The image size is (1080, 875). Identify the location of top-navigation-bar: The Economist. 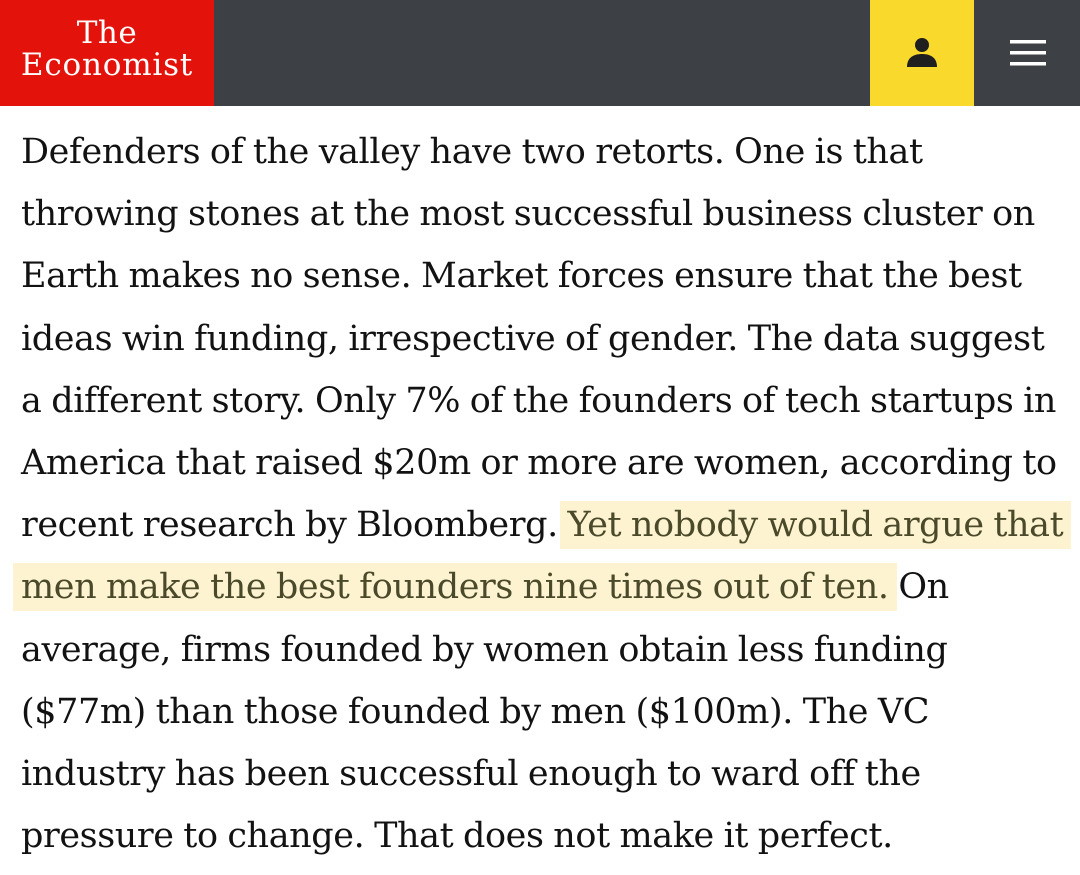
(540, 53).